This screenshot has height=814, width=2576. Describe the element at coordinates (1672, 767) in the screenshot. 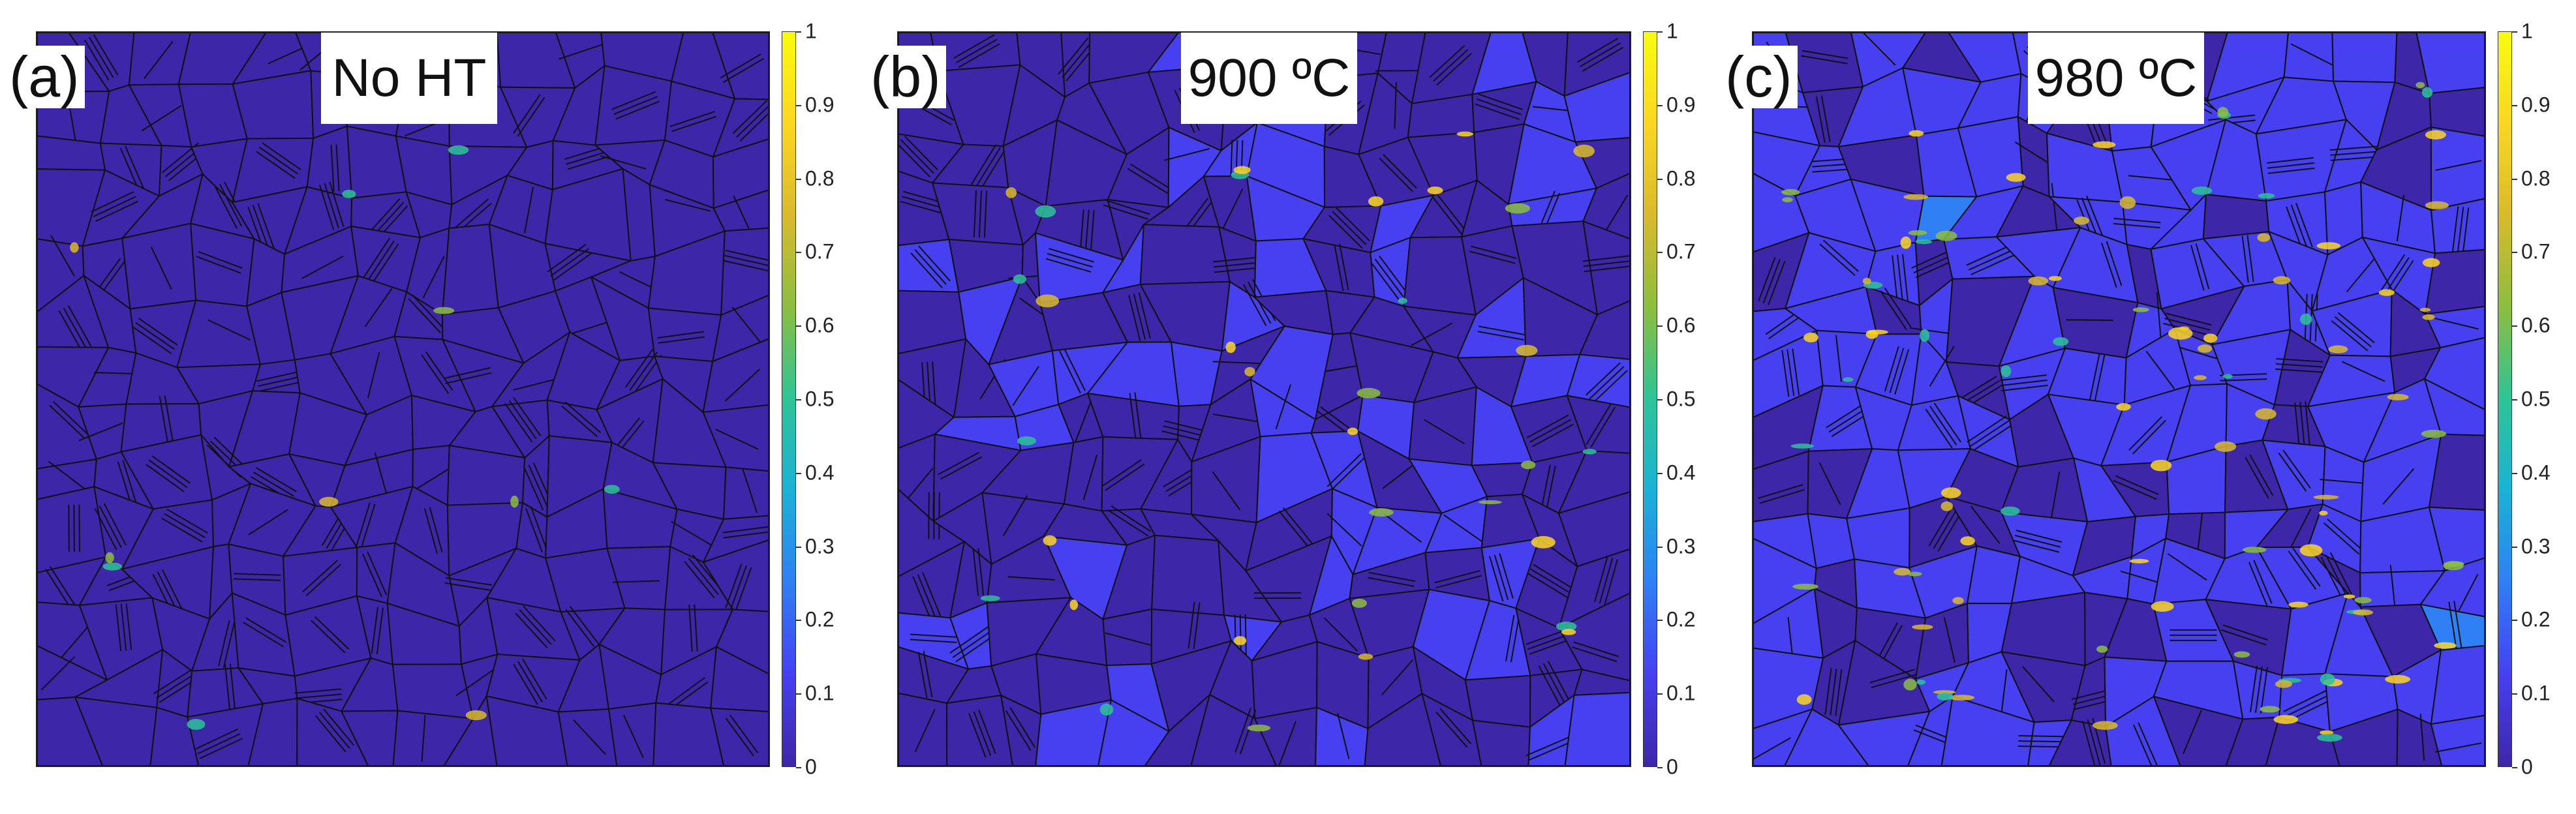

I see `colorbar-tick-label: 0` at that location.